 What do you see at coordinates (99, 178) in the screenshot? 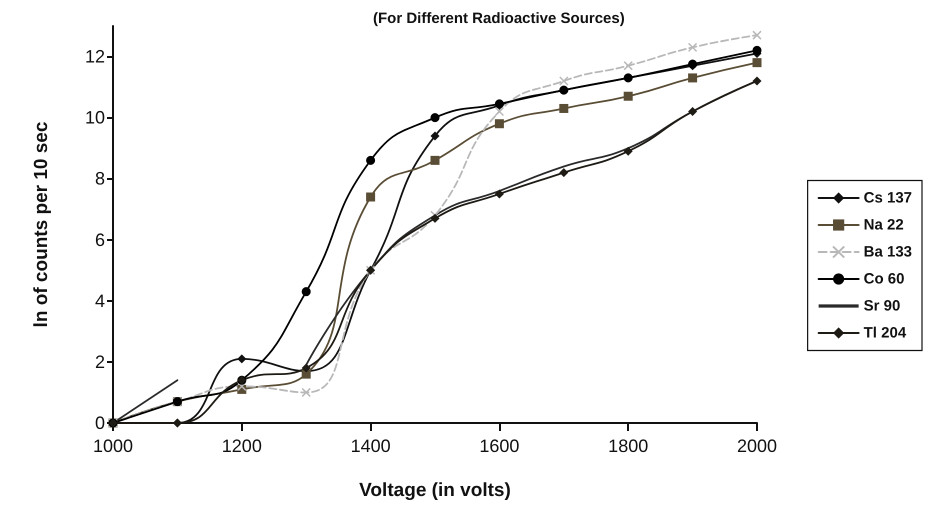
I see `y-tick-label: 8` at bounding box center [99, 178].